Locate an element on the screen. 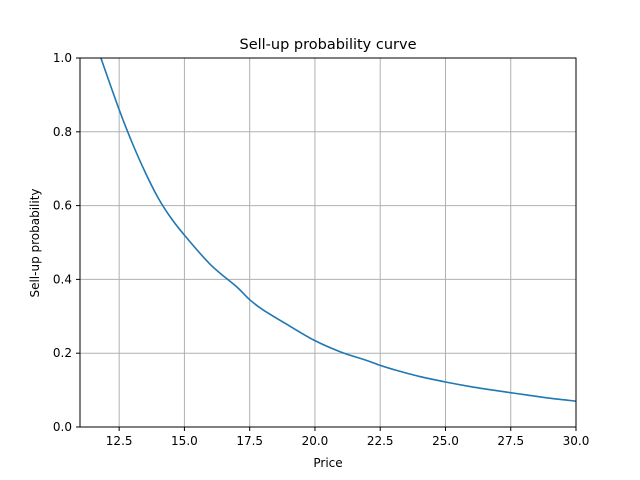 This screenshot has width=640, height=480. x-tick-label: 12.5 is located at coordinates (119, 441).